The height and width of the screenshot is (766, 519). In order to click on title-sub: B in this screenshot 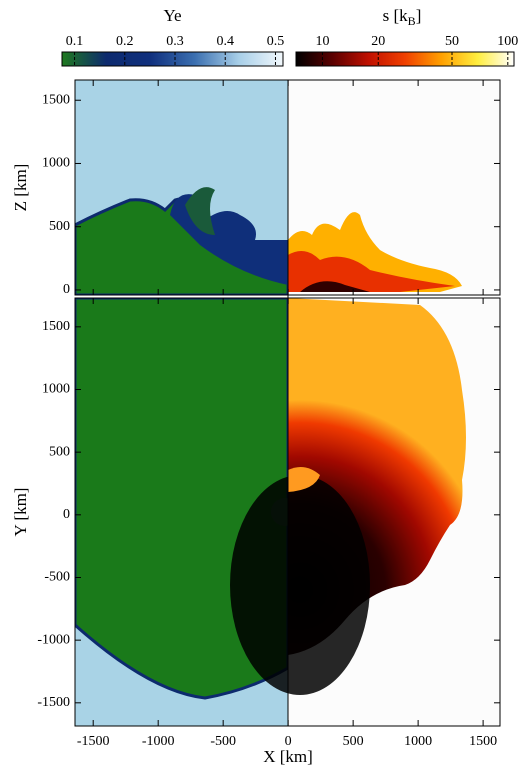, I will do `click(412, 21)`.